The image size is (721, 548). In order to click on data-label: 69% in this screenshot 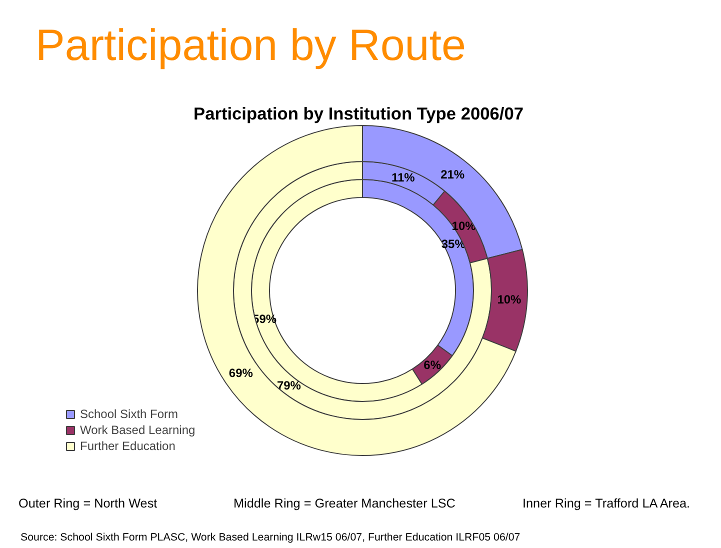, I will do `click(241, 373)`.